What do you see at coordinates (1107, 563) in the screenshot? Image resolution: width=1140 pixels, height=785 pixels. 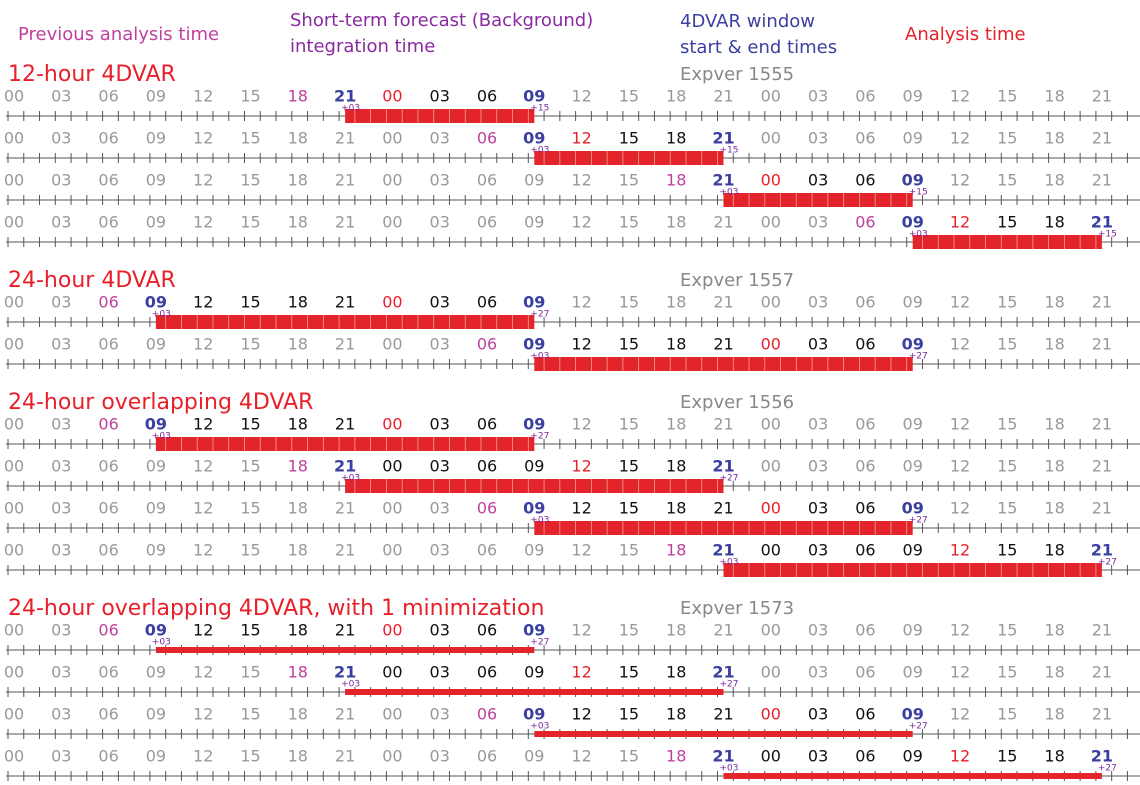 I see `end-offset: +27` at bounding box center [1107, 563].